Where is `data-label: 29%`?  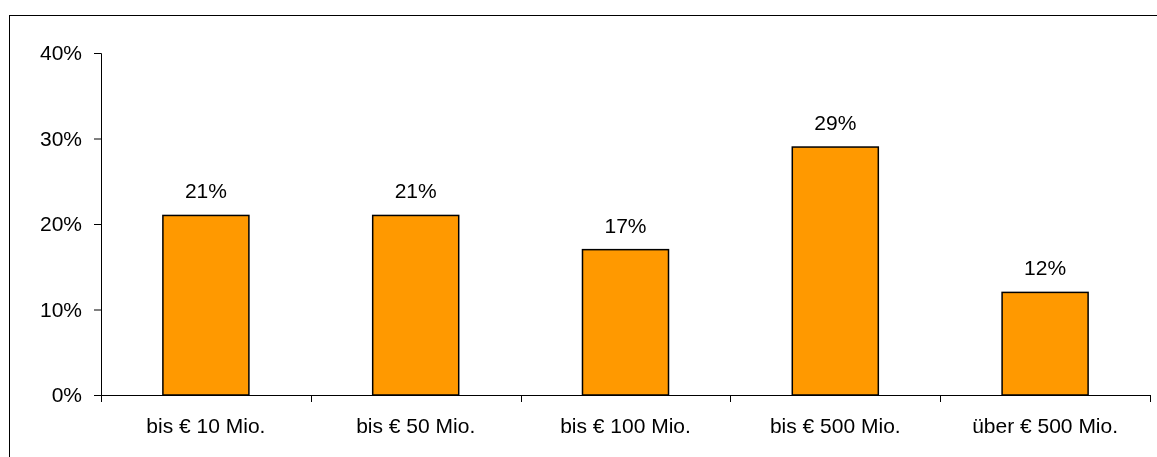 data-label: 29% is located at coordinates (835, 123).